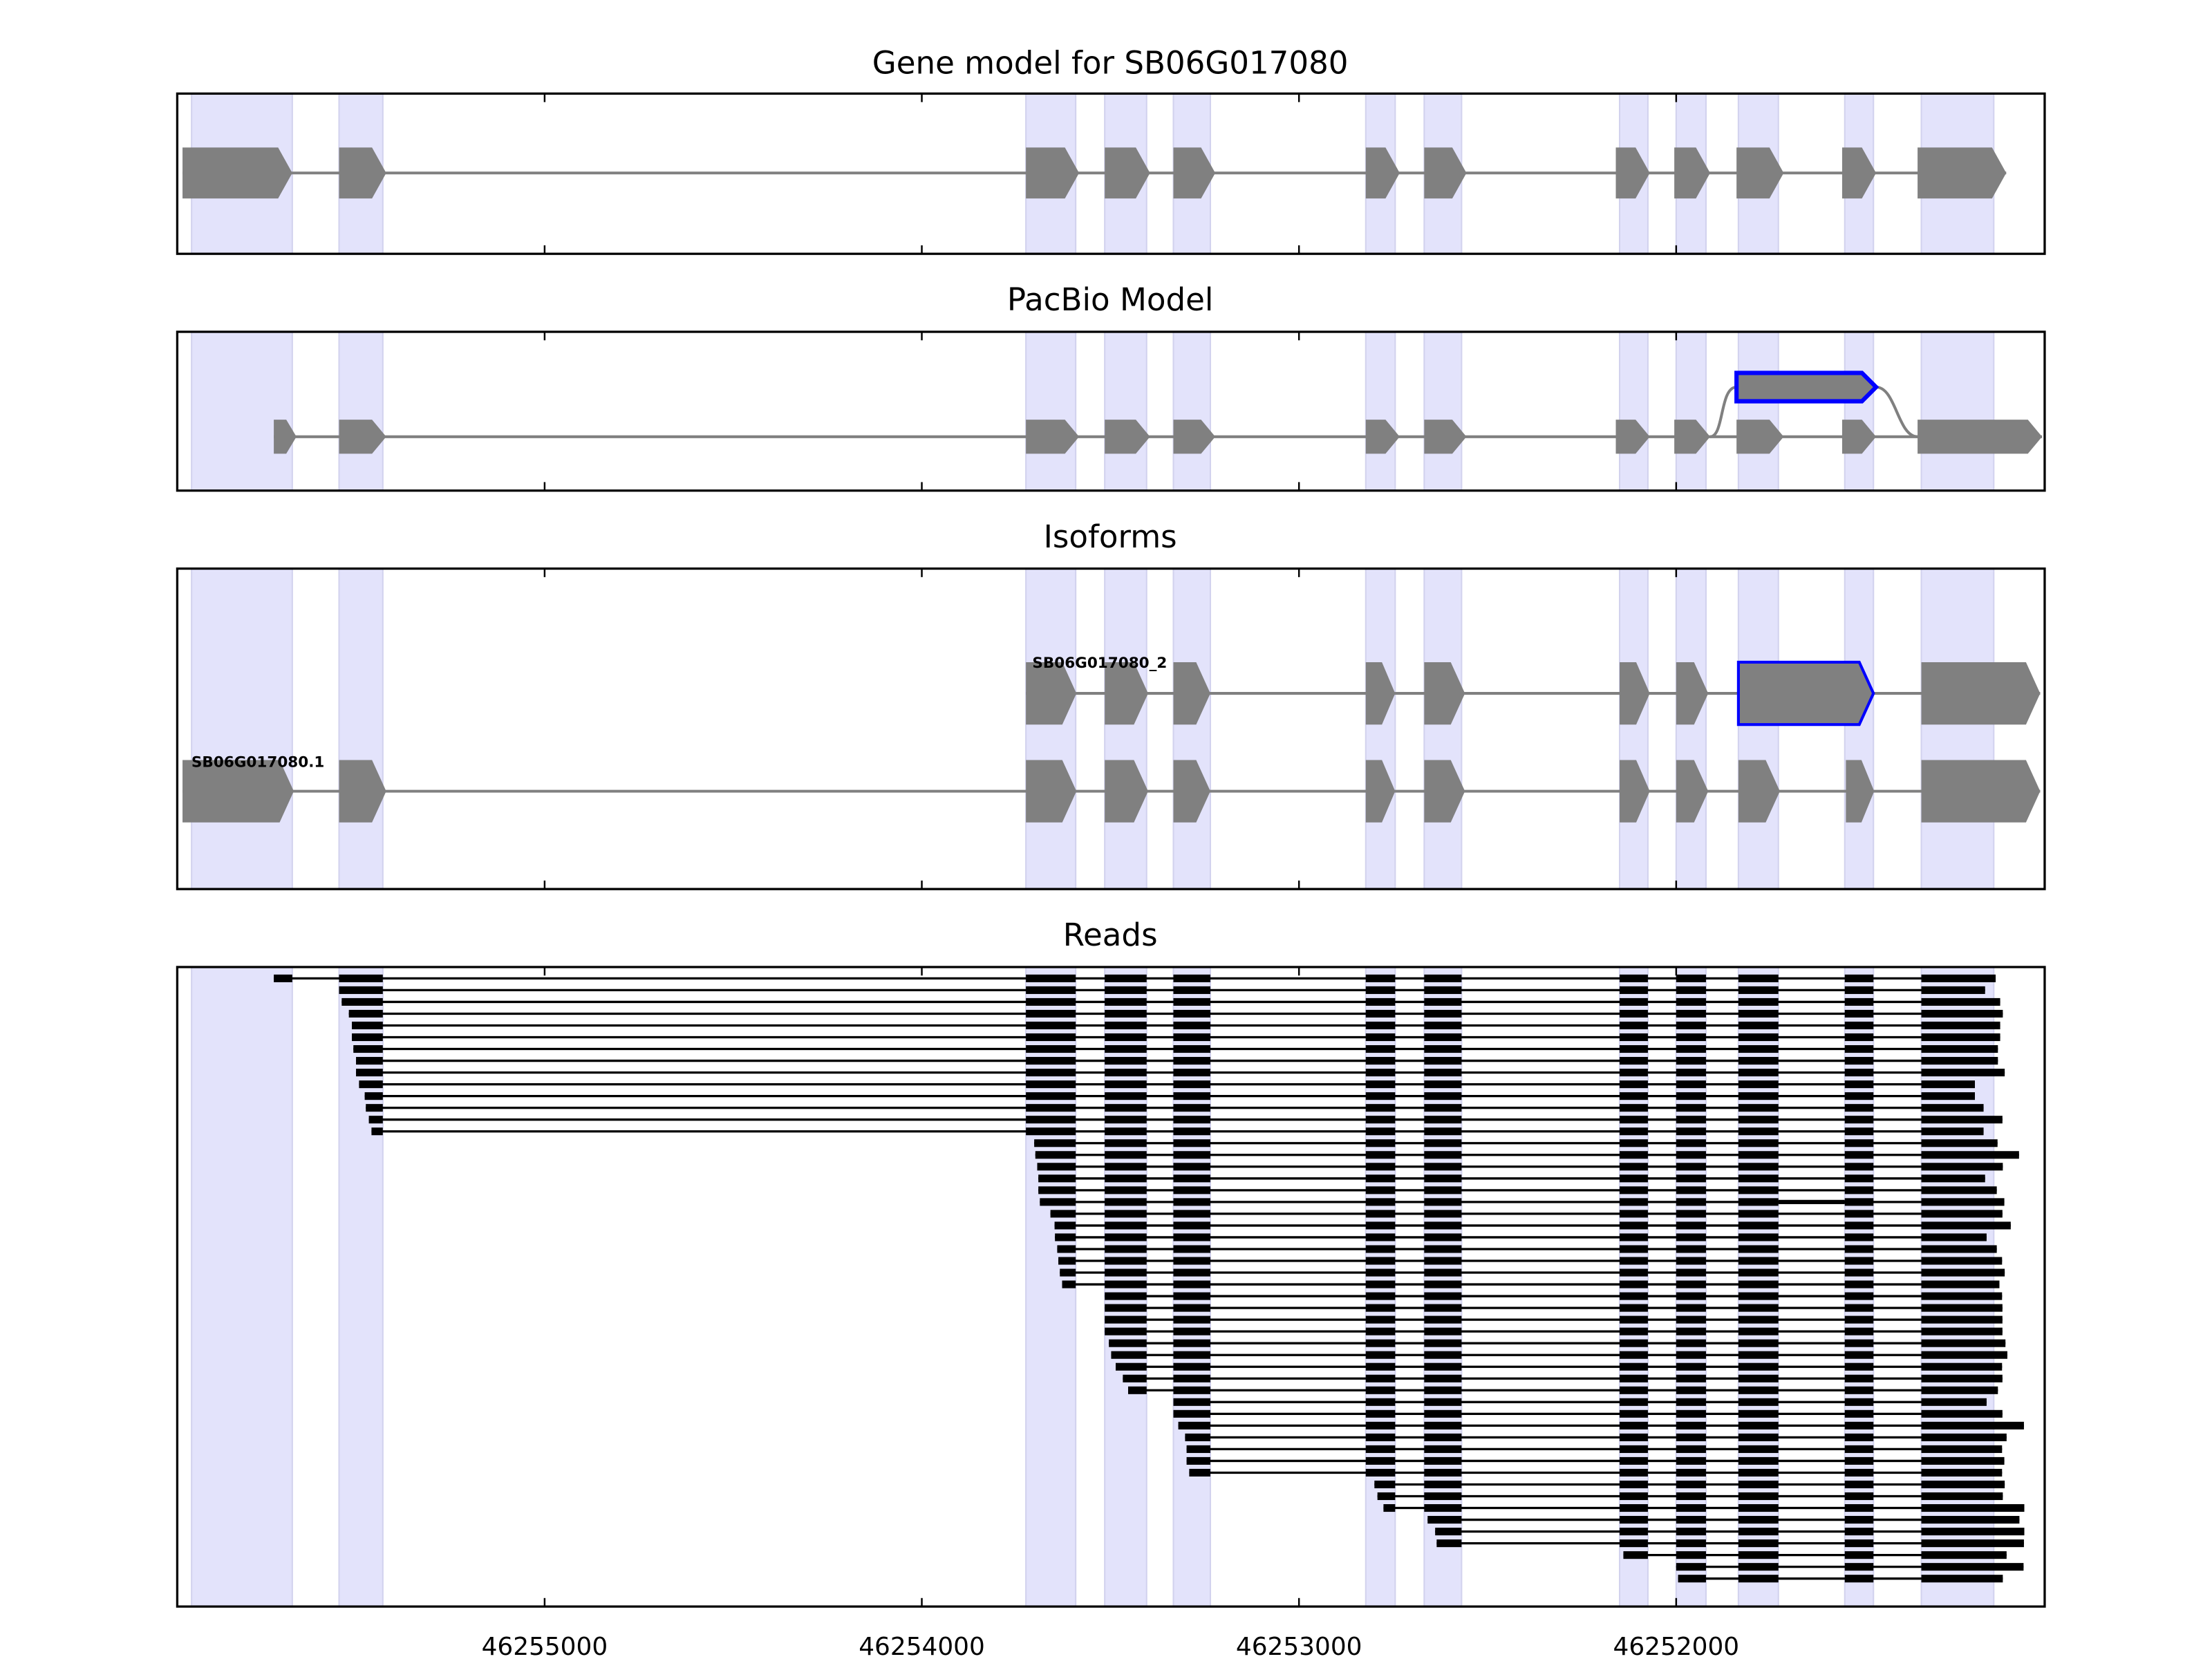 This screenshot has height=1659, width=2212. What do you see at coordinates (1111, 174) in the screenshot?
I see `panel-frame` at bounding box center [1111, 174].